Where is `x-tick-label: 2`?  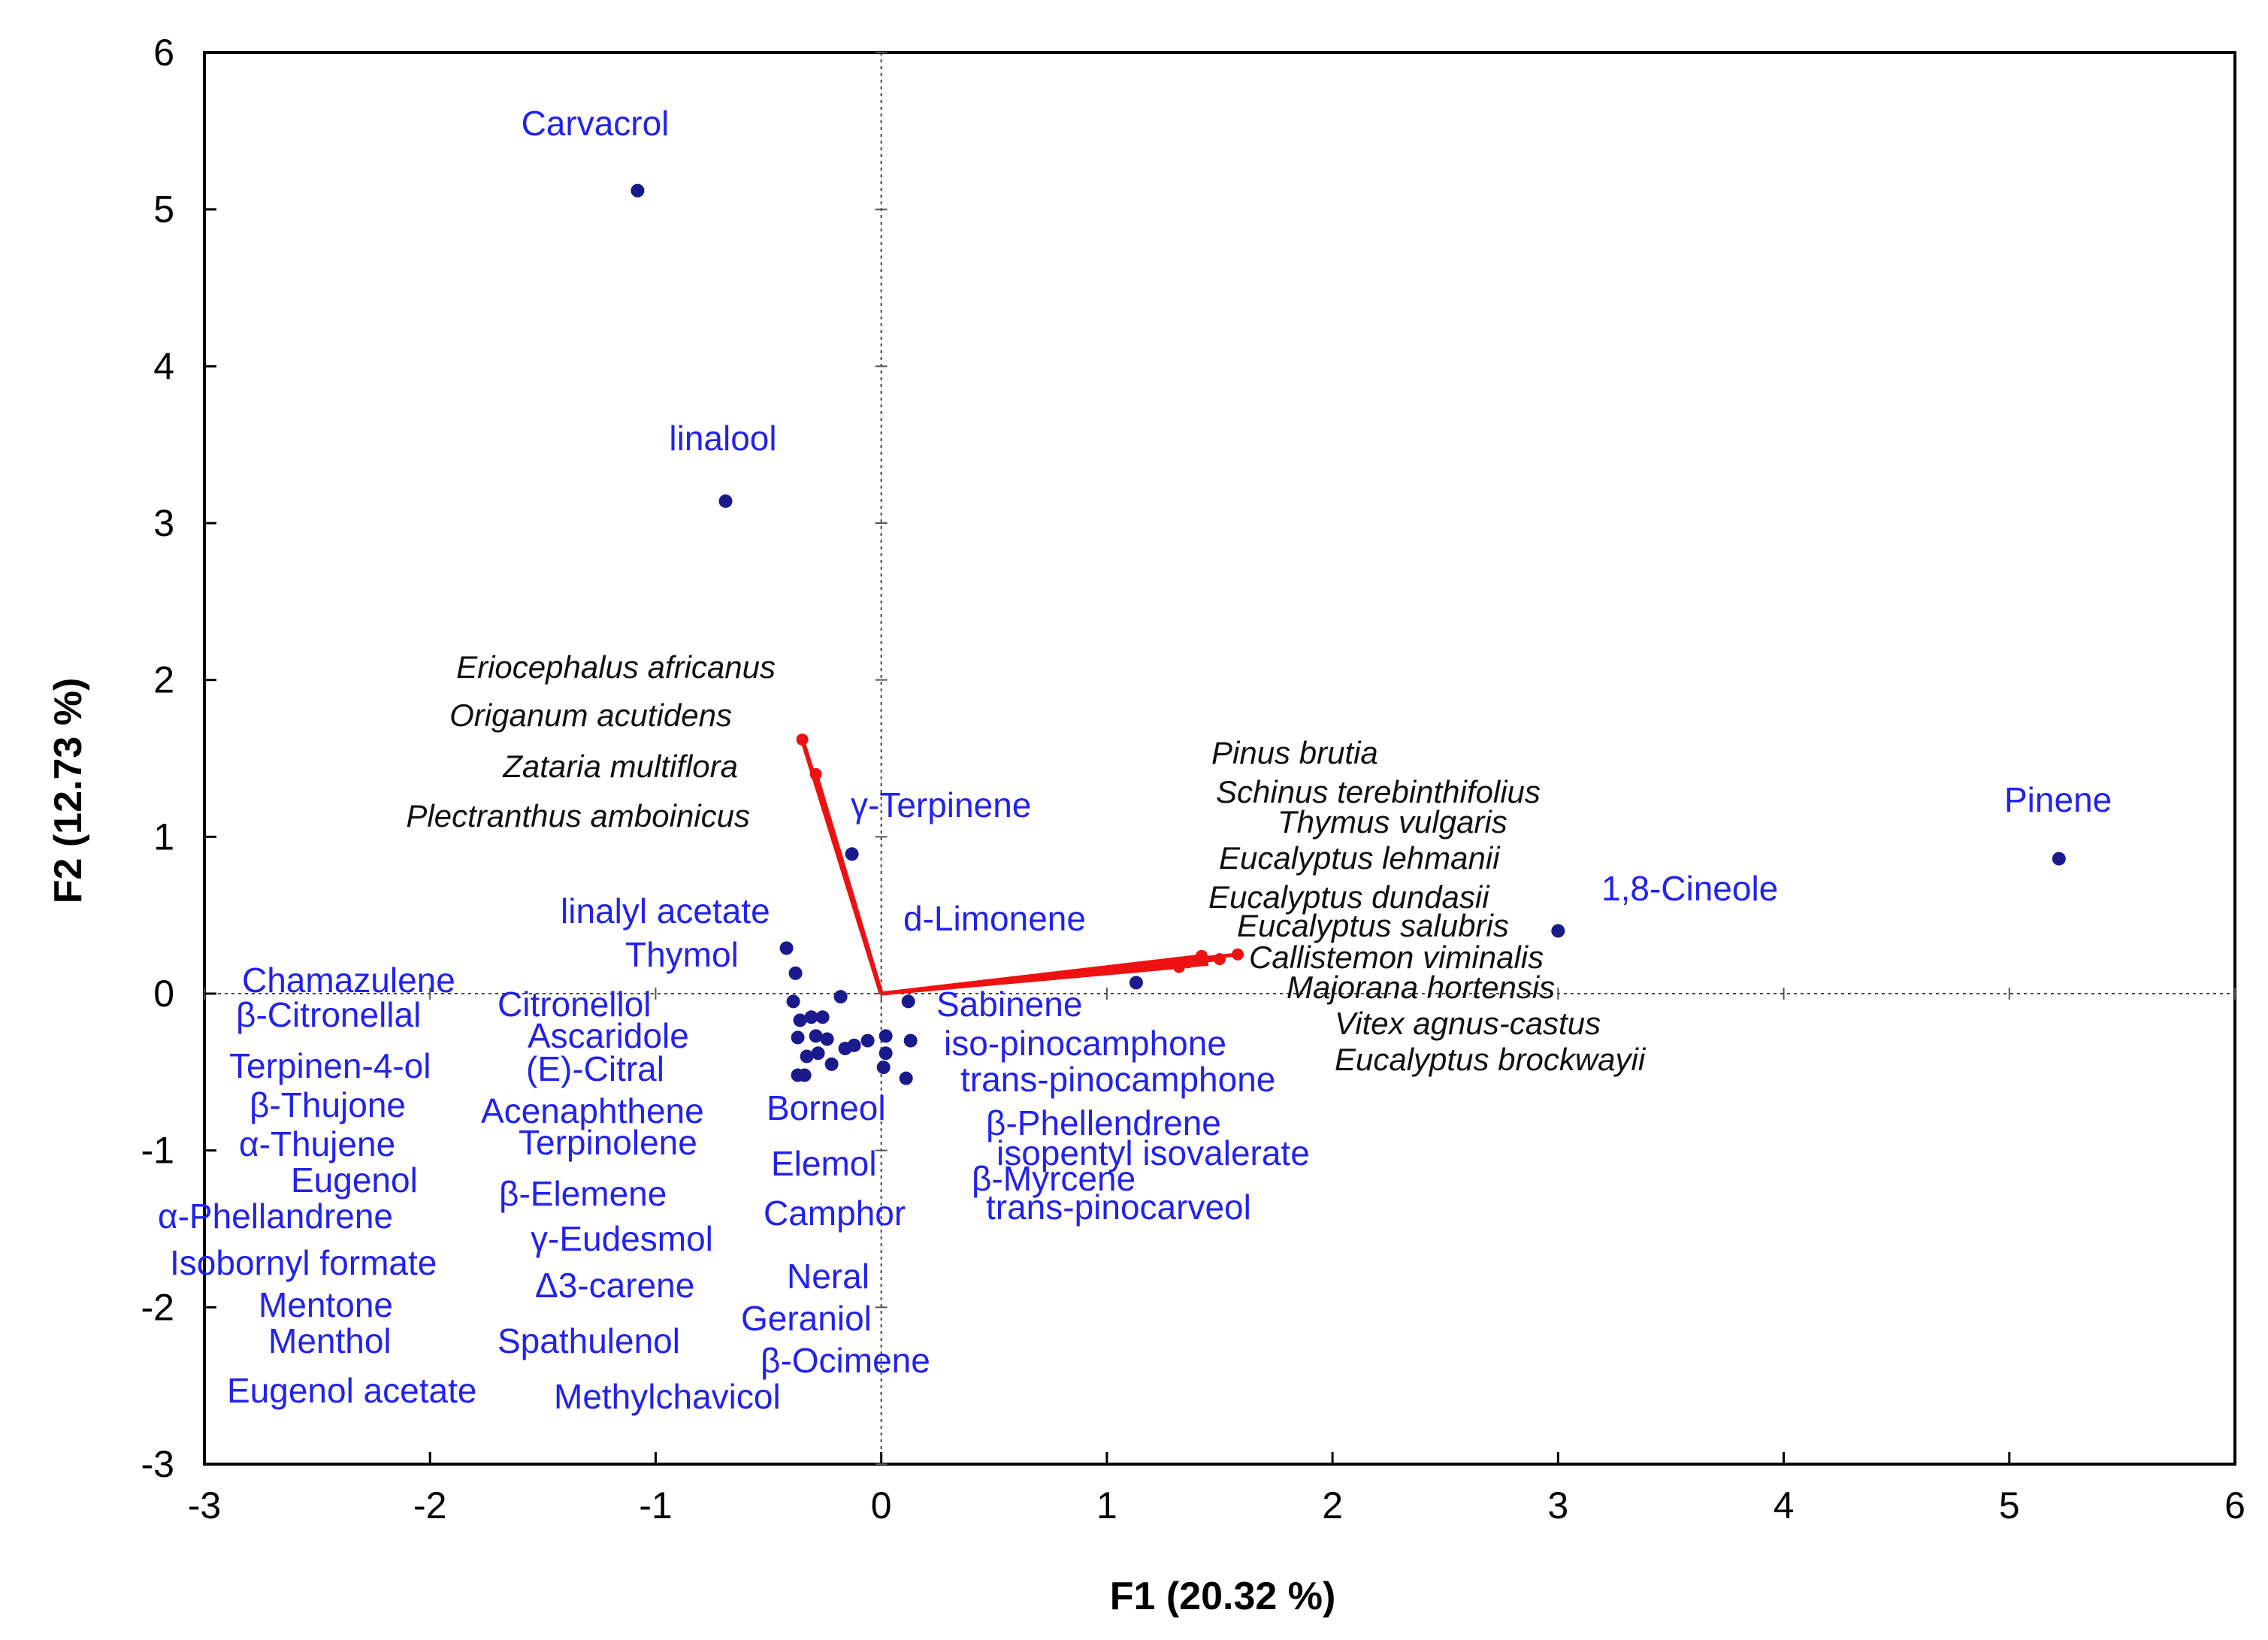 x-tick-label: 2 is located at coordinates (1332, 1505).